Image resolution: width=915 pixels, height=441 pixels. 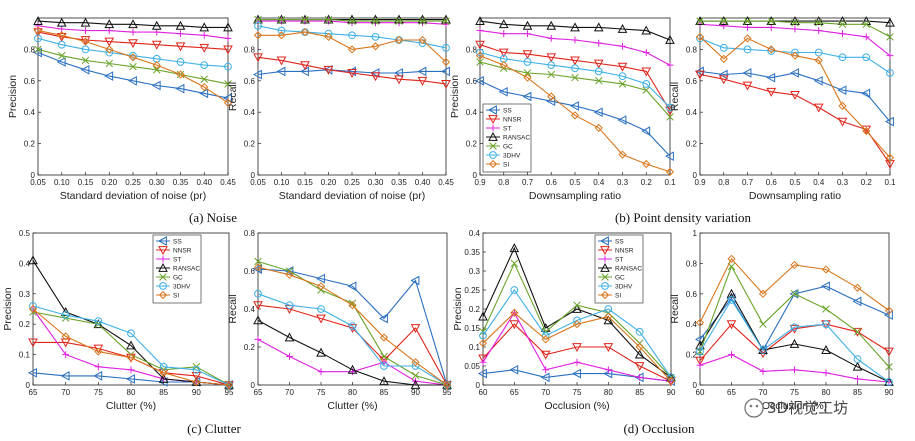 I want to click on caption-a: (a) Noise, so click(x=213, y=217).